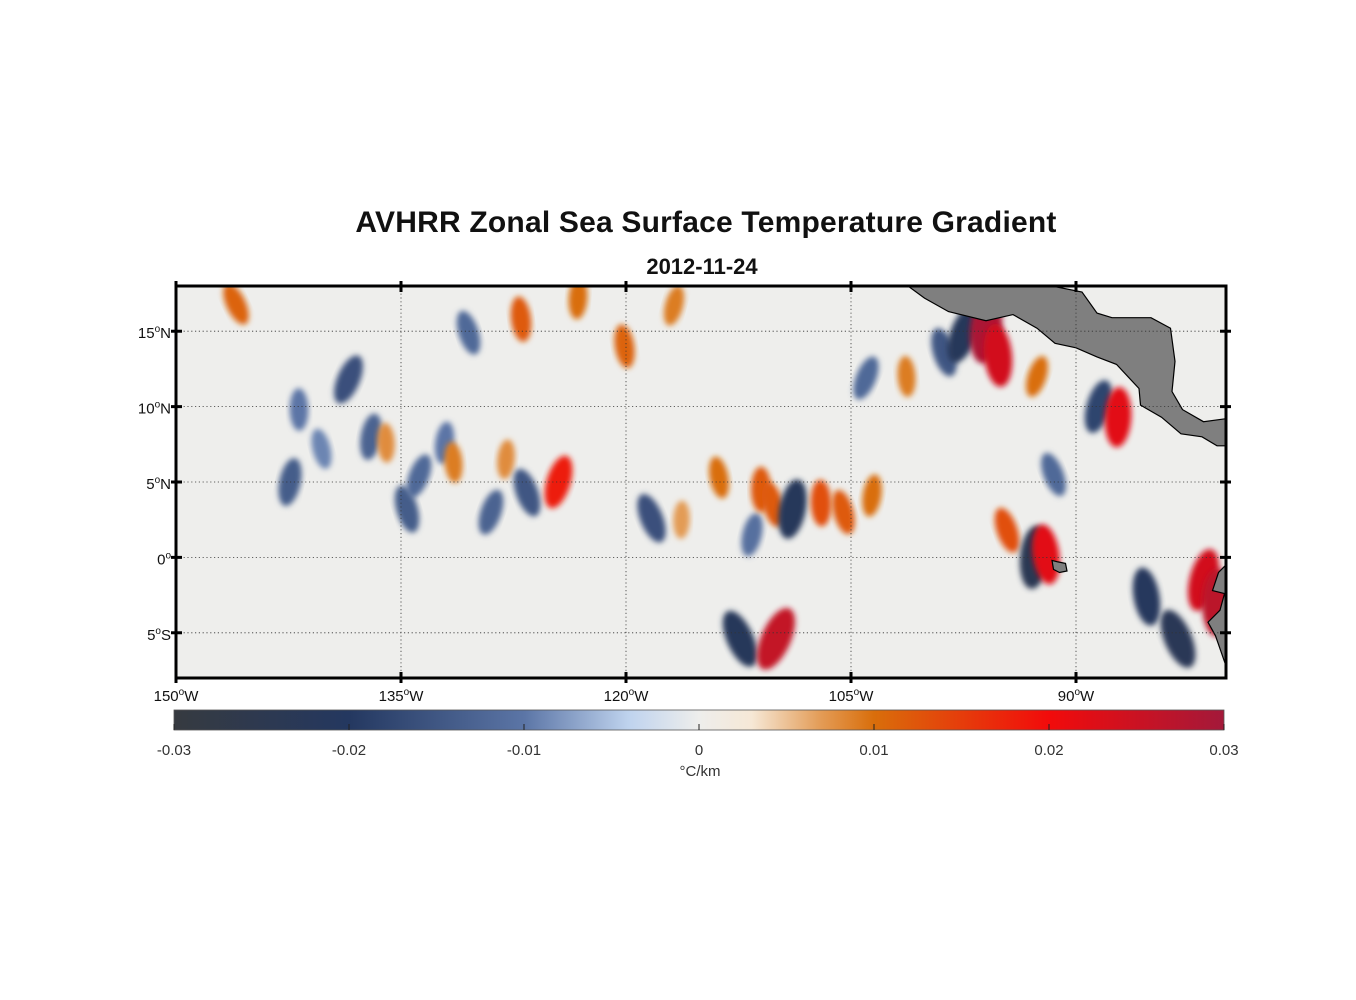 This screenshot has width=1356, height=1000. What do you see at coordinates (164, 559) in the screenshot?
I see `lat-tick-label: 0o` at bounding box center [164, 559].